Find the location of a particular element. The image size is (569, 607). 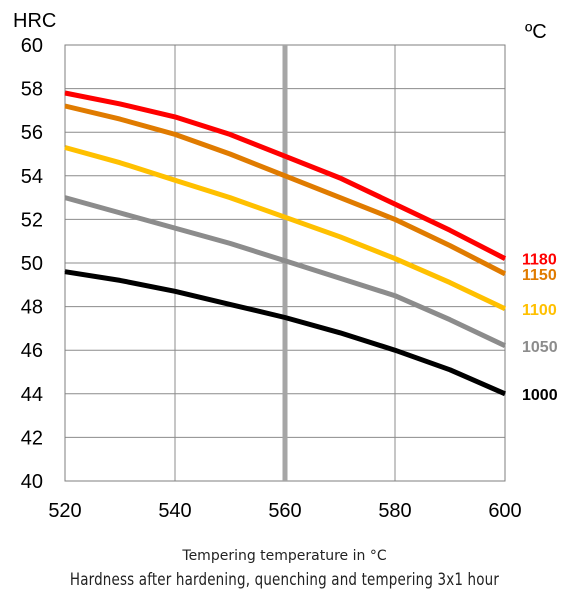

x-tick-label: 520 is located at coordinates (64, 511).